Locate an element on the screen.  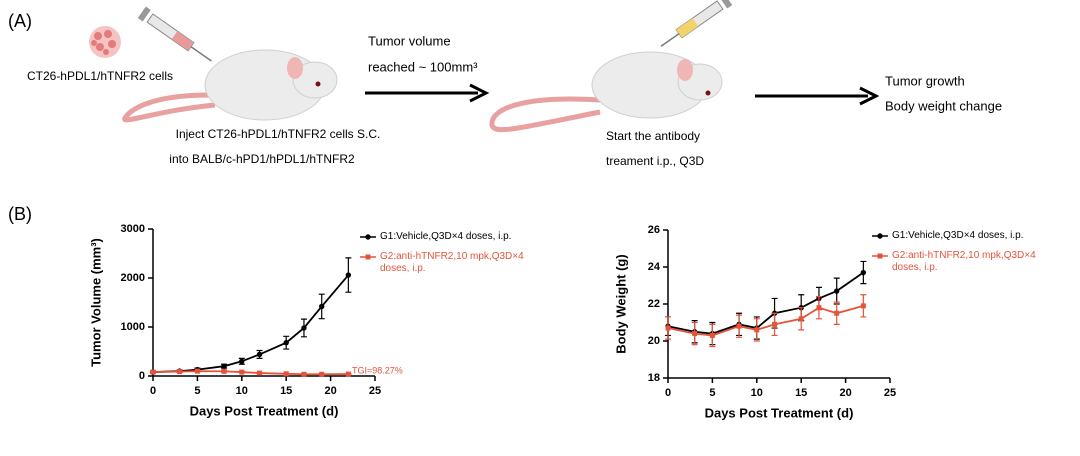
y-tick-label: 18 is located at coordinates (654, 378).